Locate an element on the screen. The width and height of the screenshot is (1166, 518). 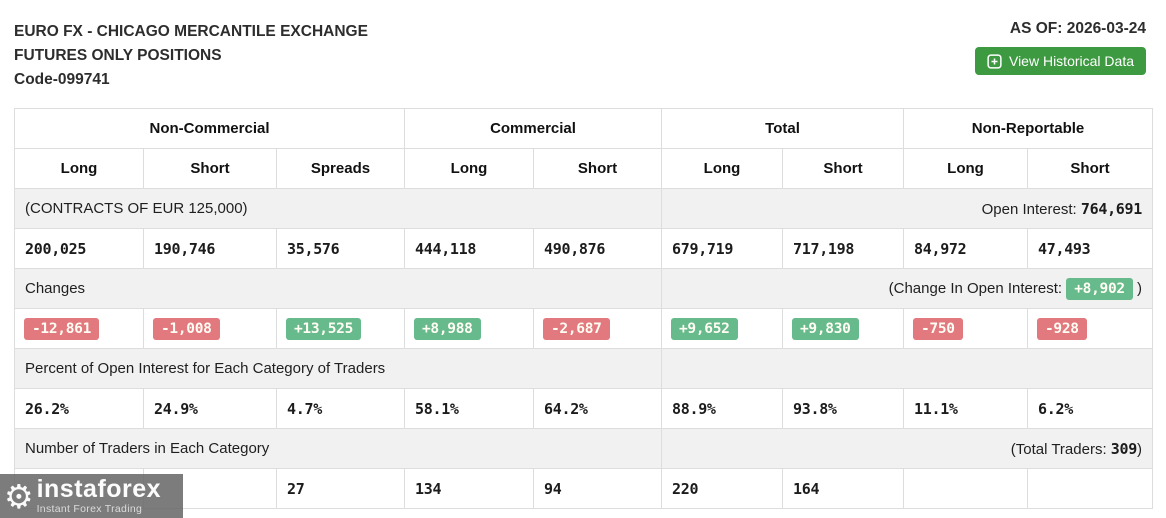
contracts-label: (CONTRACTS OF EUR 125,000) is located at coordinates (338, 208).